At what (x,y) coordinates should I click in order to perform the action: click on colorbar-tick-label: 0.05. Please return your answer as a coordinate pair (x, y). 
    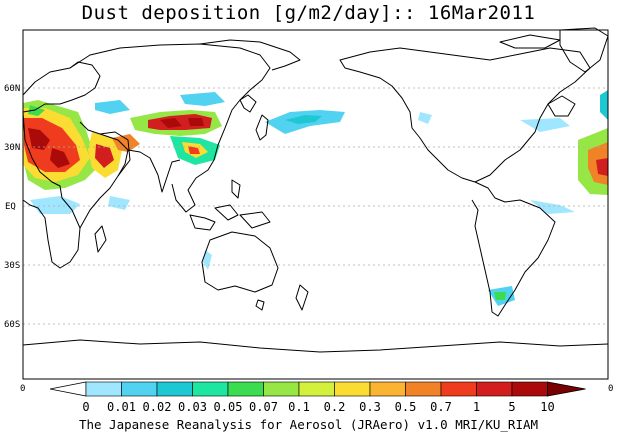
    Looking at the image, I should click on (228, 407).